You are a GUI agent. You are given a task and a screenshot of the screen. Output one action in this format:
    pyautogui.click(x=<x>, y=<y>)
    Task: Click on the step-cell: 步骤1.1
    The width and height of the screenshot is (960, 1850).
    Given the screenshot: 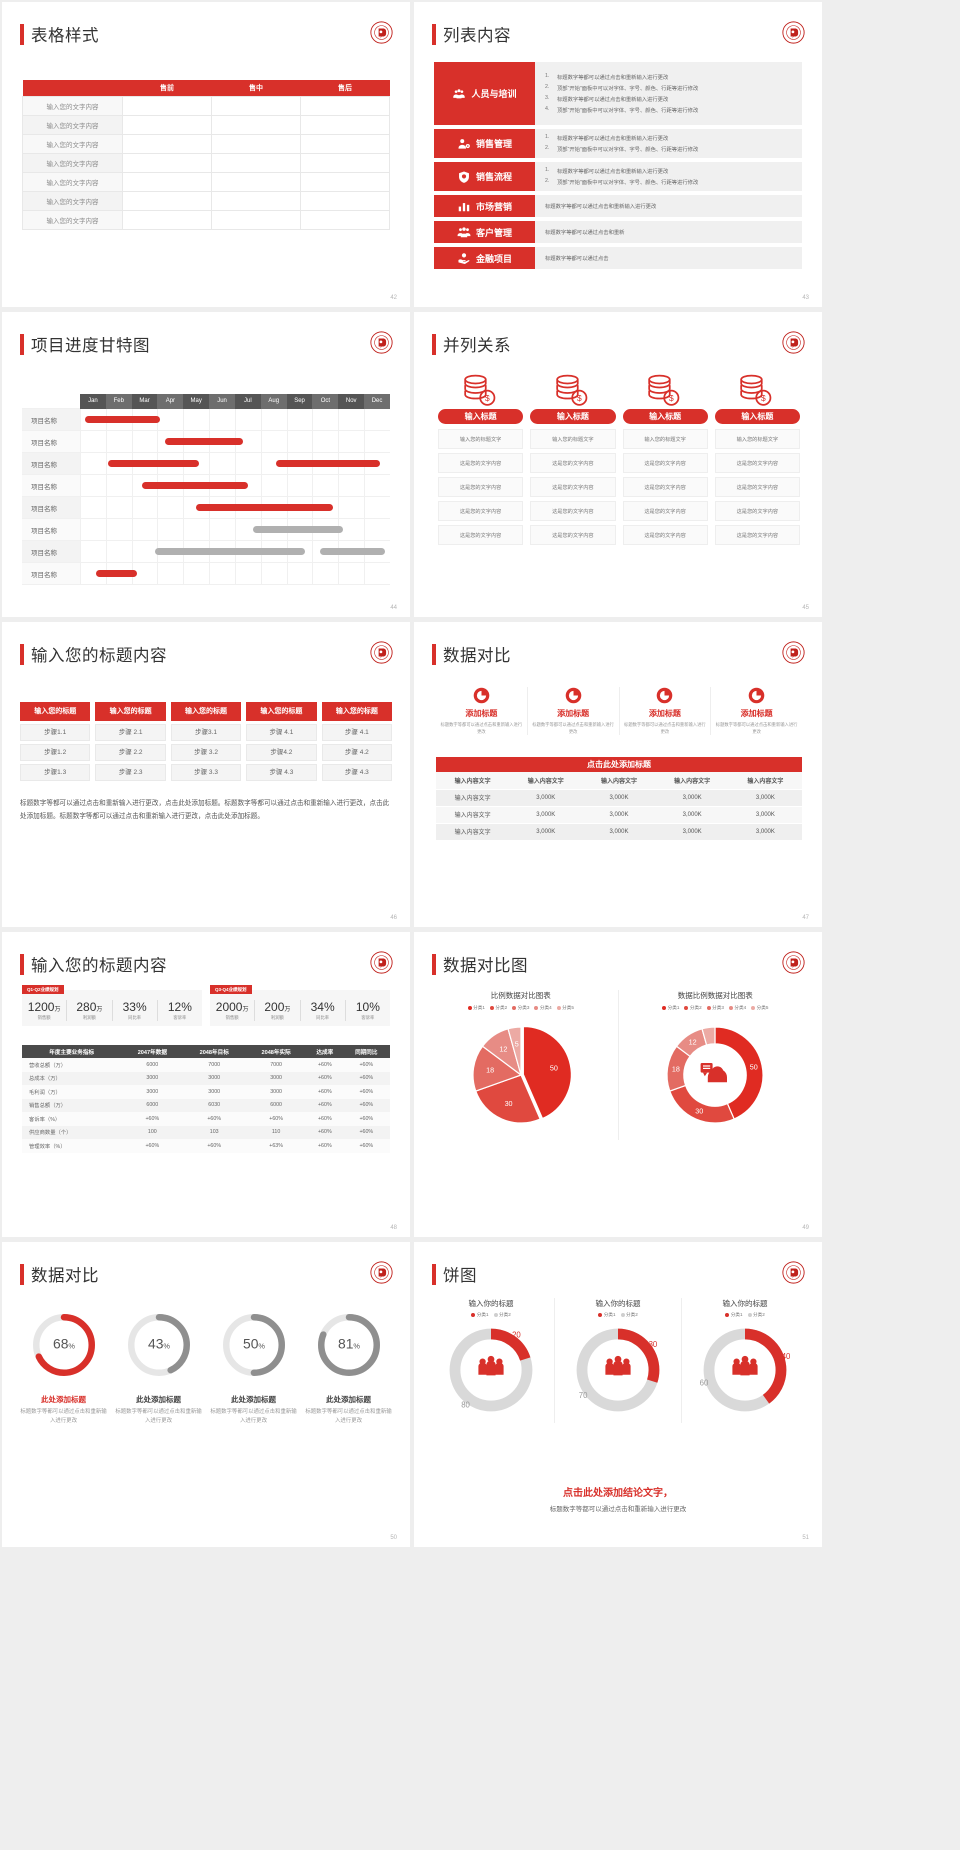 What is the action you would take?
    pyautogui.click(x=55, y=732)
    